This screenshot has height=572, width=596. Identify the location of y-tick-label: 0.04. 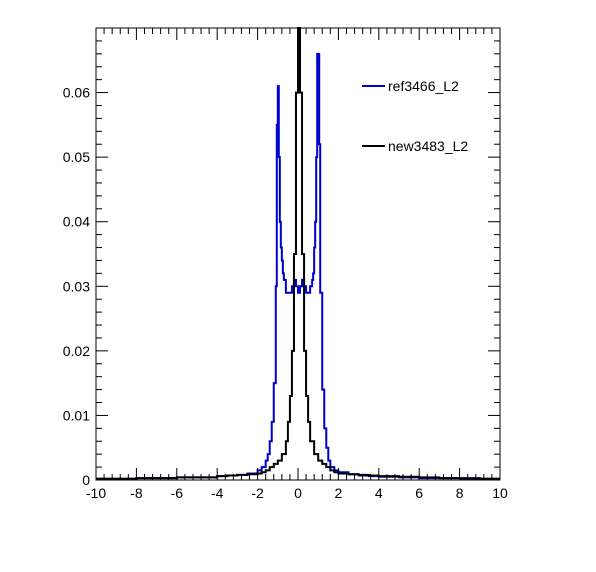
(76, 222).